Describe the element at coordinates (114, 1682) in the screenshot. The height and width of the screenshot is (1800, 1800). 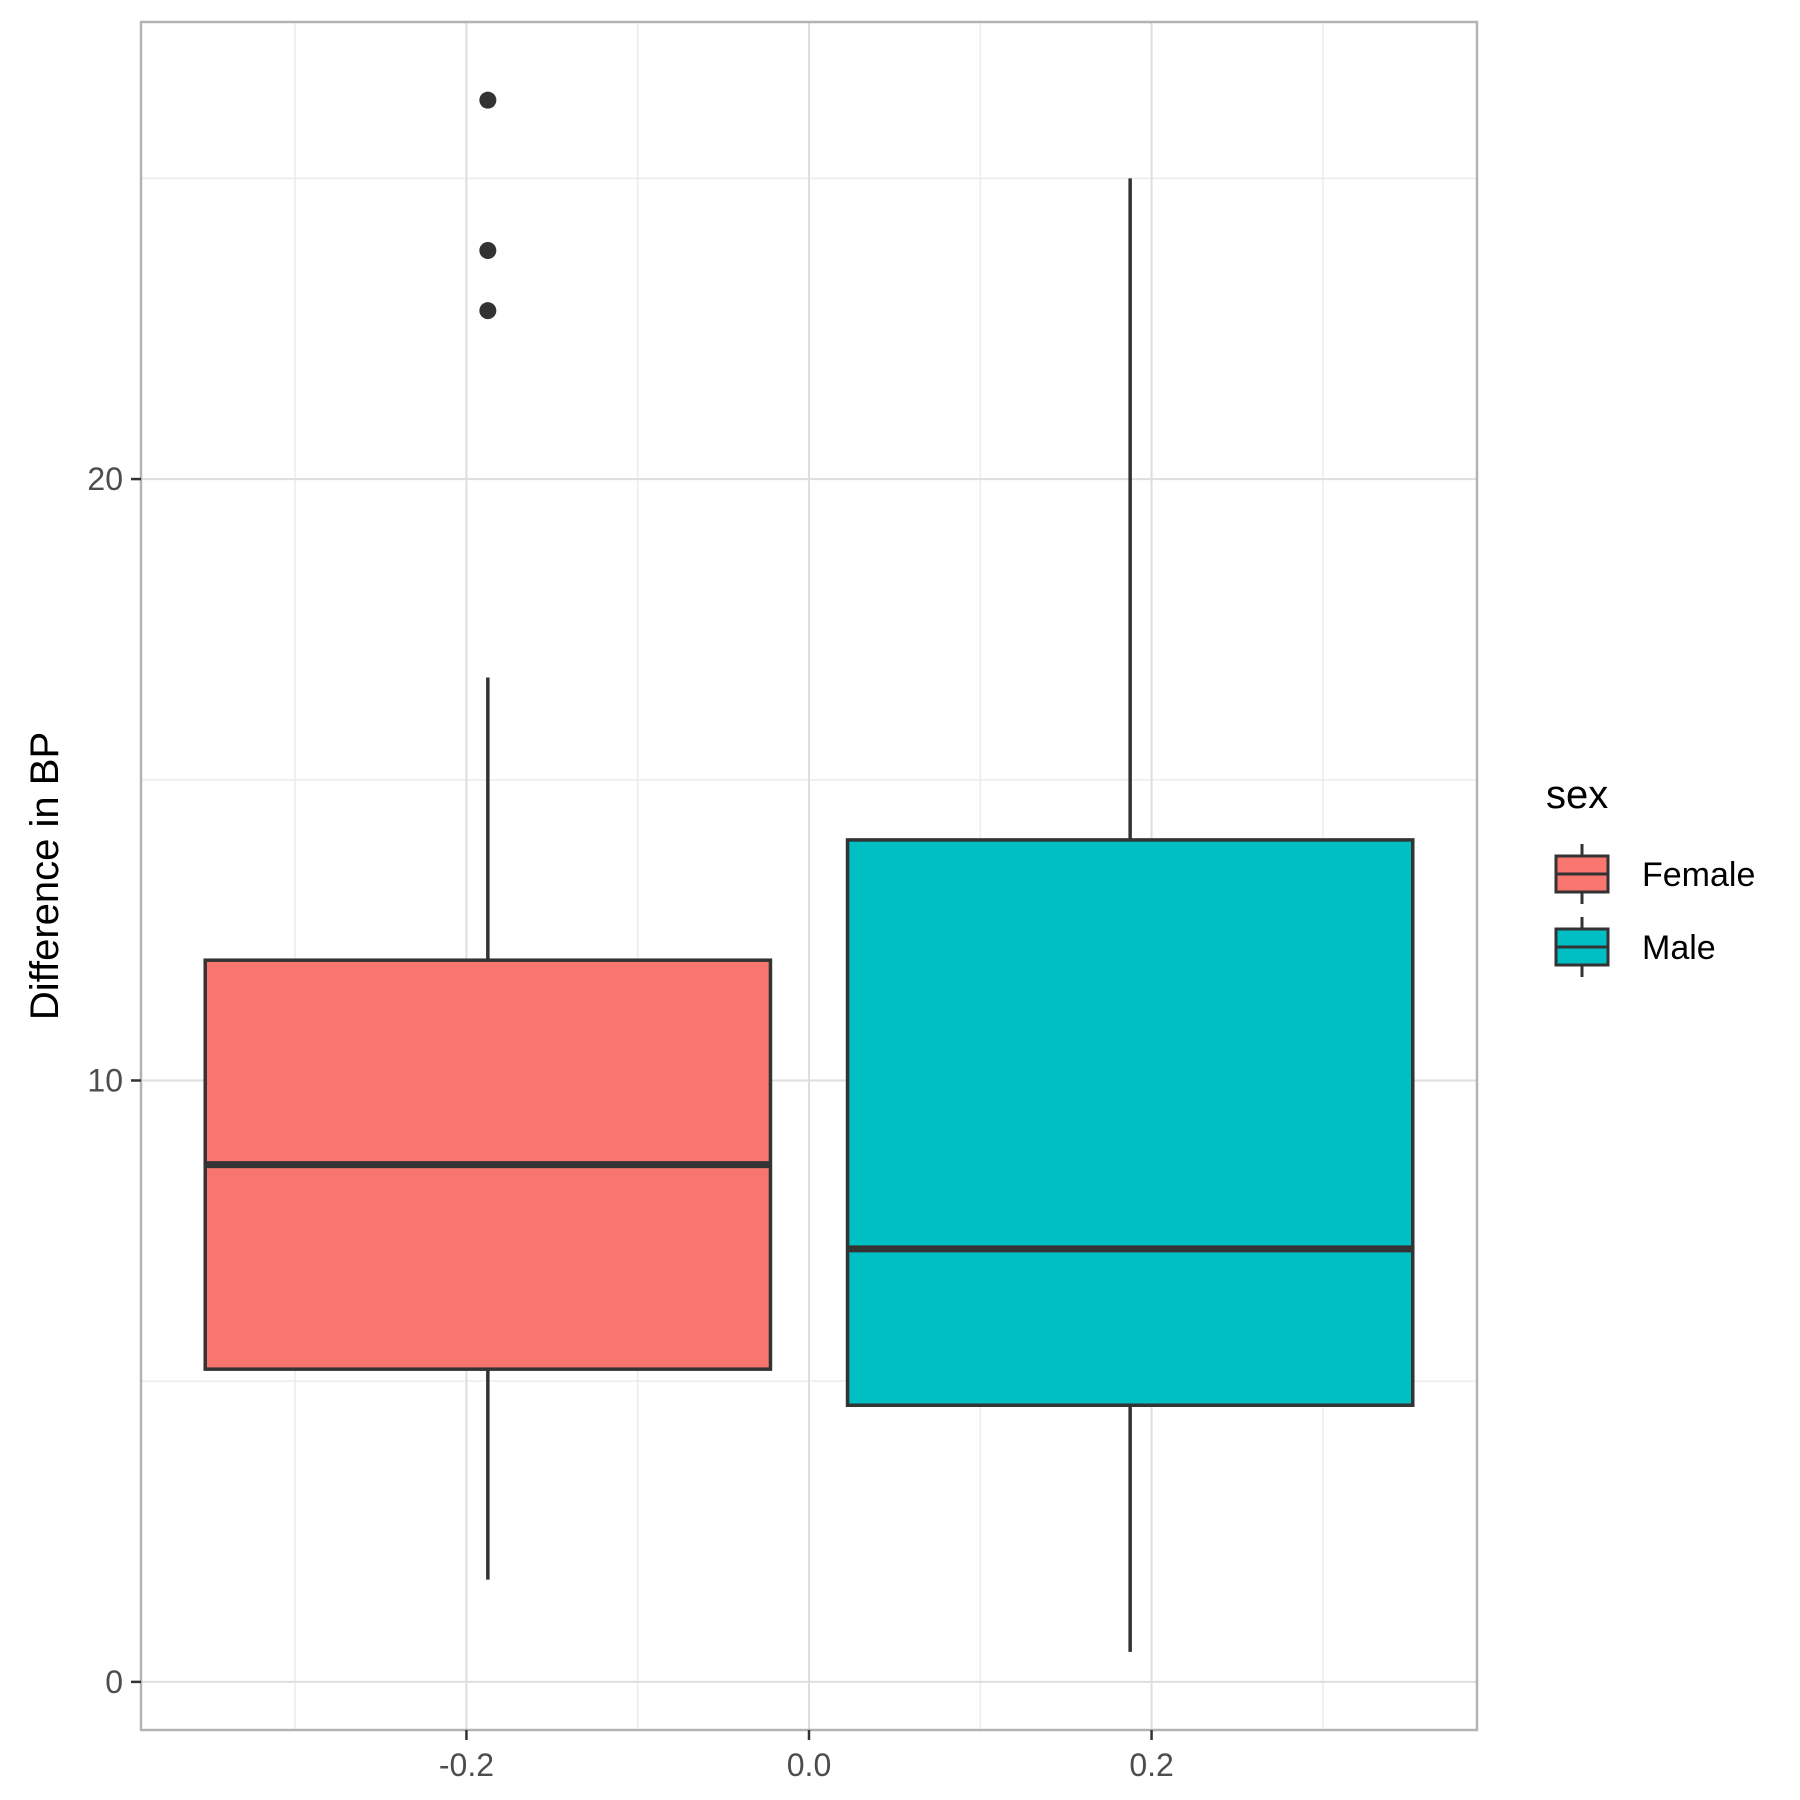
I see `y-tick-label: 0` at that location.